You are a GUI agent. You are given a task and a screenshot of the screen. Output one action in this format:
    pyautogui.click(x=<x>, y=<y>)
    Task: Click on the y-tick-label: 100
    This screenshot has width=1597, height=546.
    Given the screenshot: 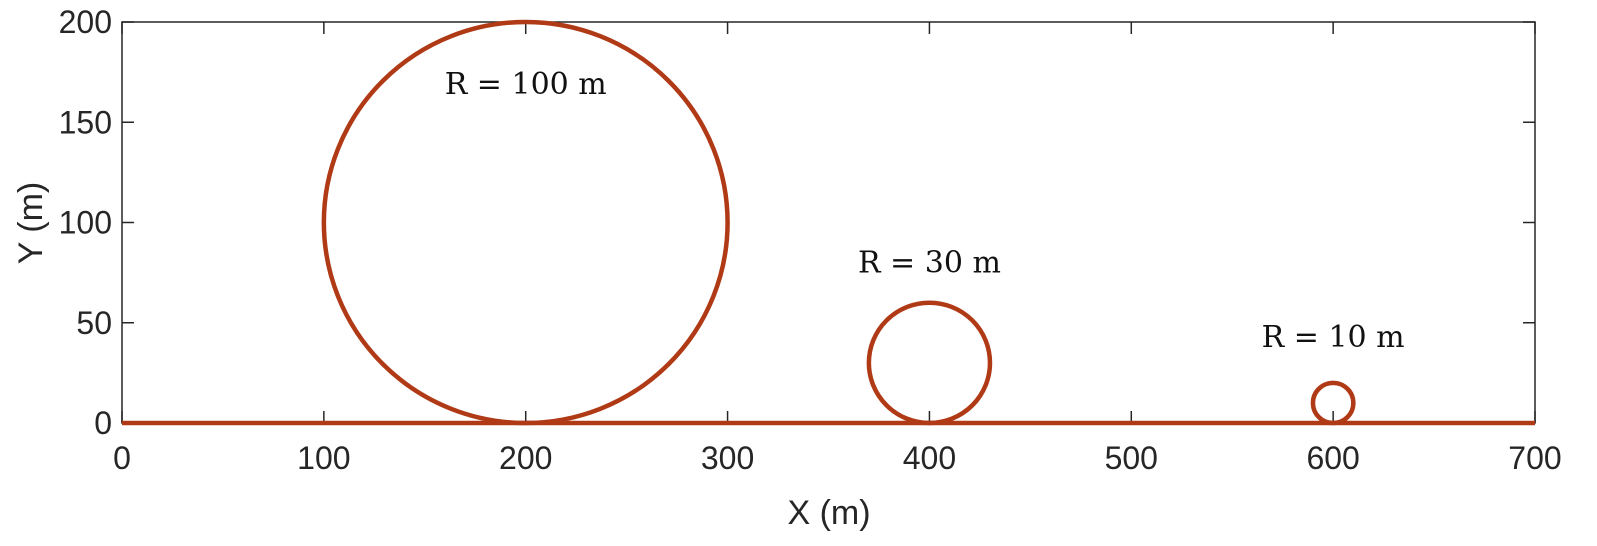 What is the action you would take?
    pyautogui.click(x=85, y=223)
    